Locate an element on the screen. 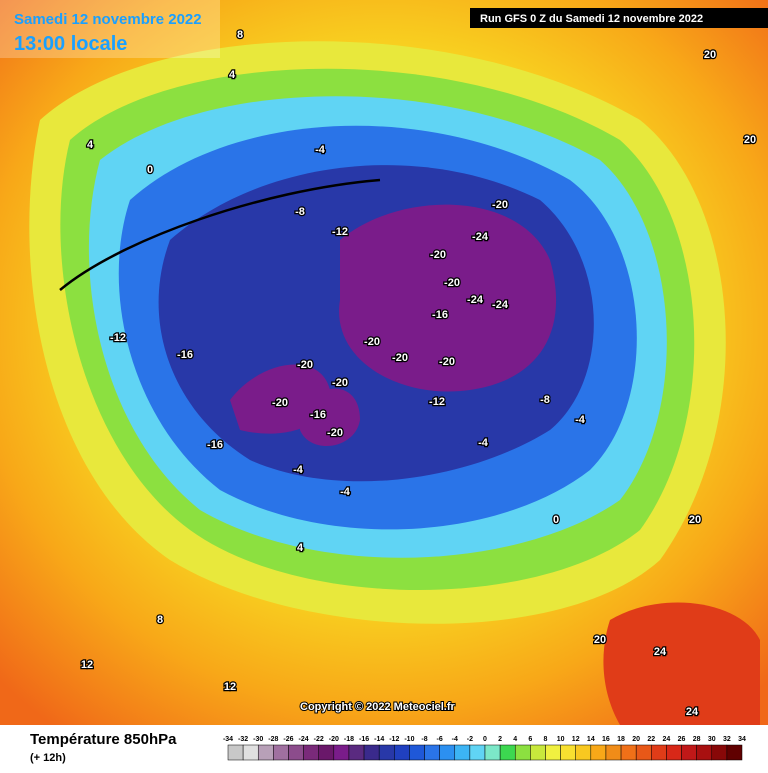 The image size is (768, 773). legend-tick-label: -18 is located at coordinates (349, 739).